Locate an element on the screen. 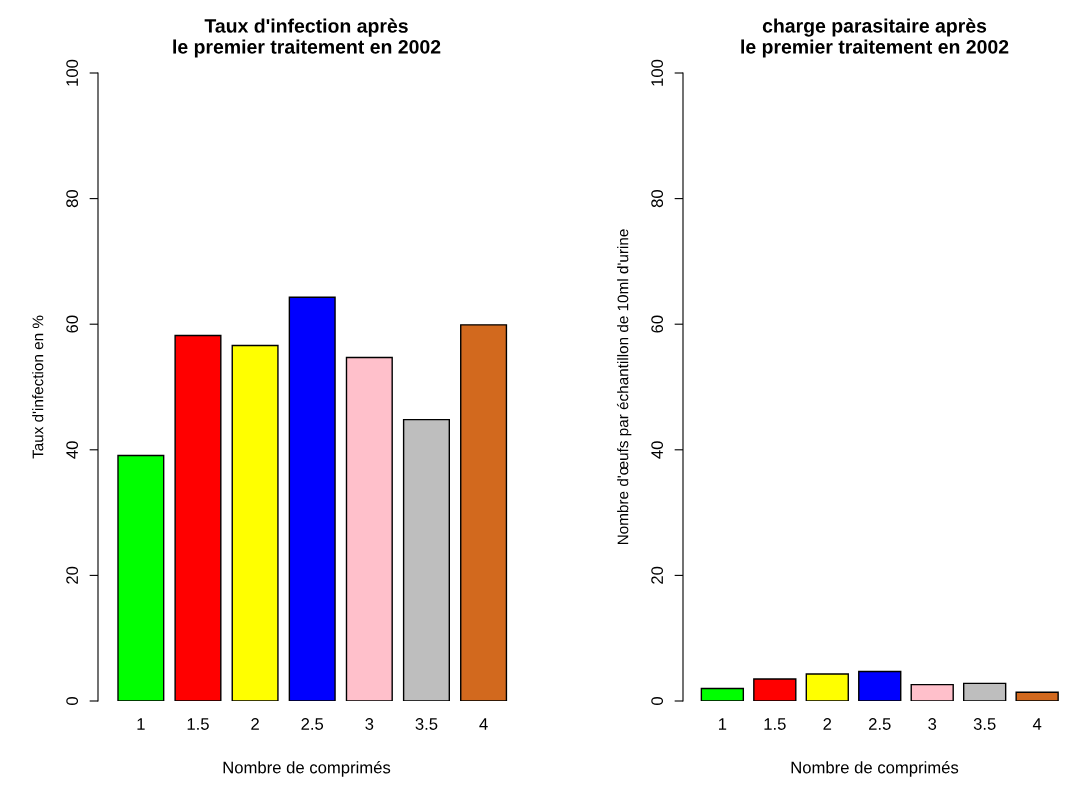 The image size is (1069, 793). chart-title: charge parasitaire après le premier traitement en 2002 is located at coordinates (875, 38).